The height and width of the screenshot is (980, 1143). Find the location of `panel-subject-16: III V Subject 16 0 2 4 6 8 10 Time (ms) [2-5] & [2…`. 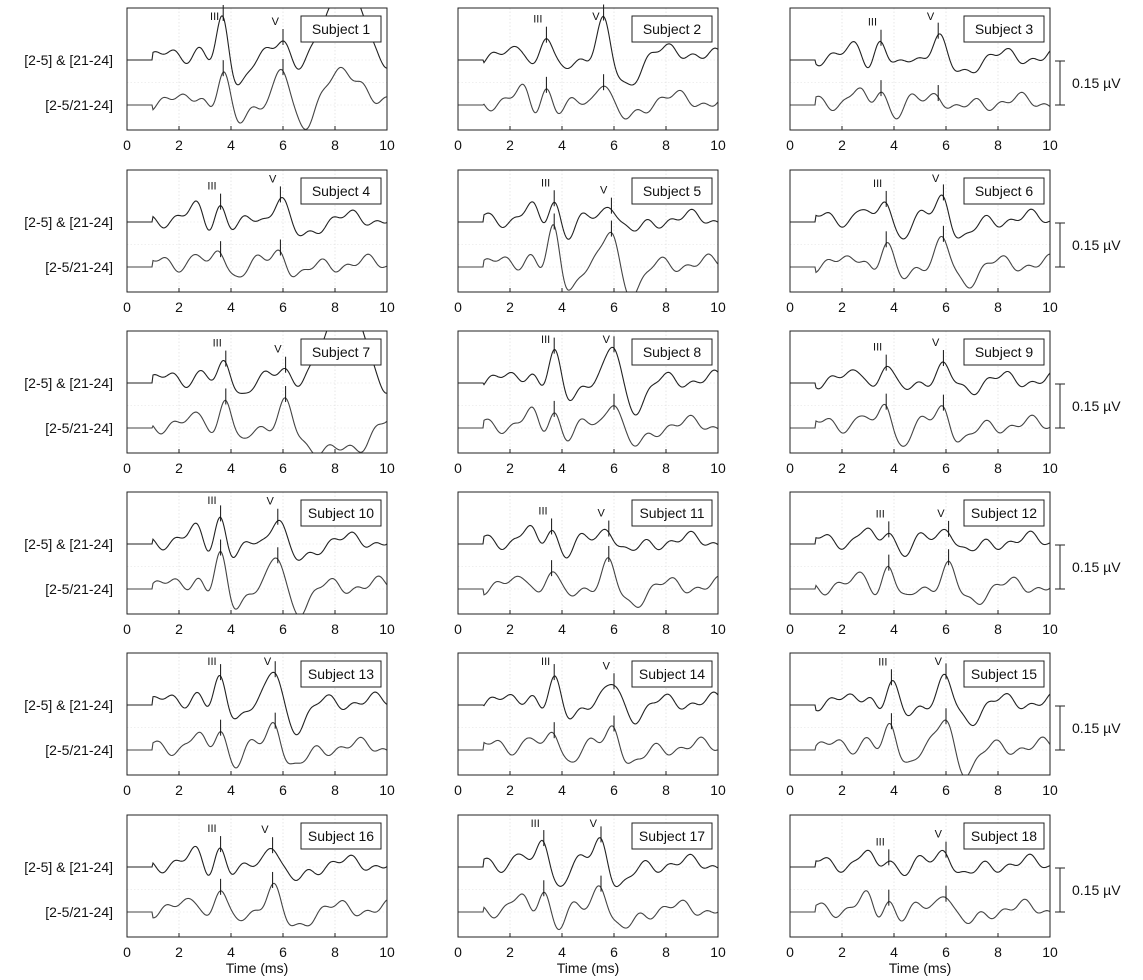

panel-subject-16: III V Subject 16 0 2 4 6 8 10 Time (ms) [2-5] & [2… is located at coordinates (209, 895).